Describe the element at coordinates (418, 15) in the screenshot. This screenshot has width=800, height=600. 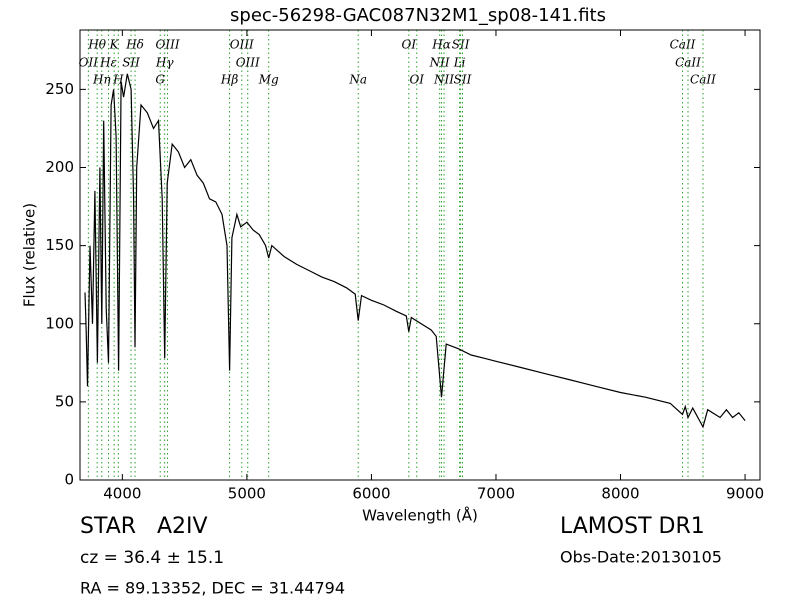
I see `chart-title: spec-56298-GAC087N32M1_sp08-141.fits` at that location.